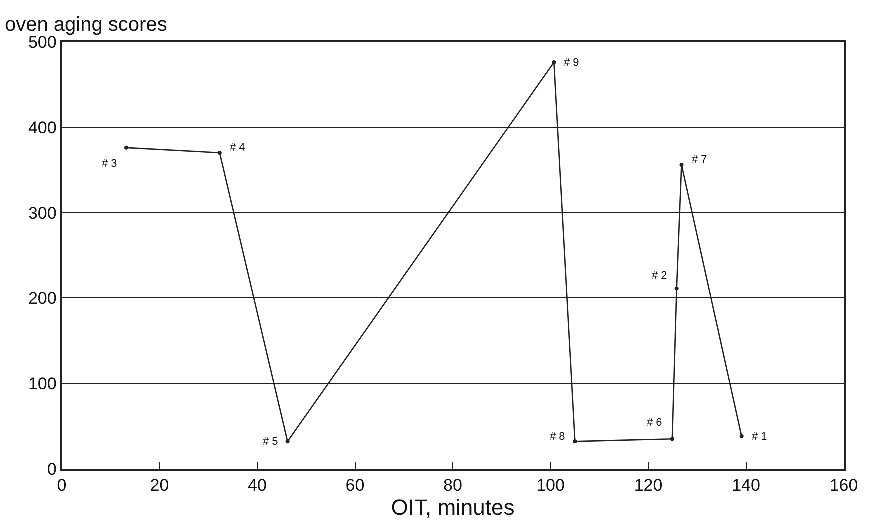 The image size is (870, 529). Describe the element at coordinates (52, 469) in the screenshot. I see `y-tick-label: 0` at that location.